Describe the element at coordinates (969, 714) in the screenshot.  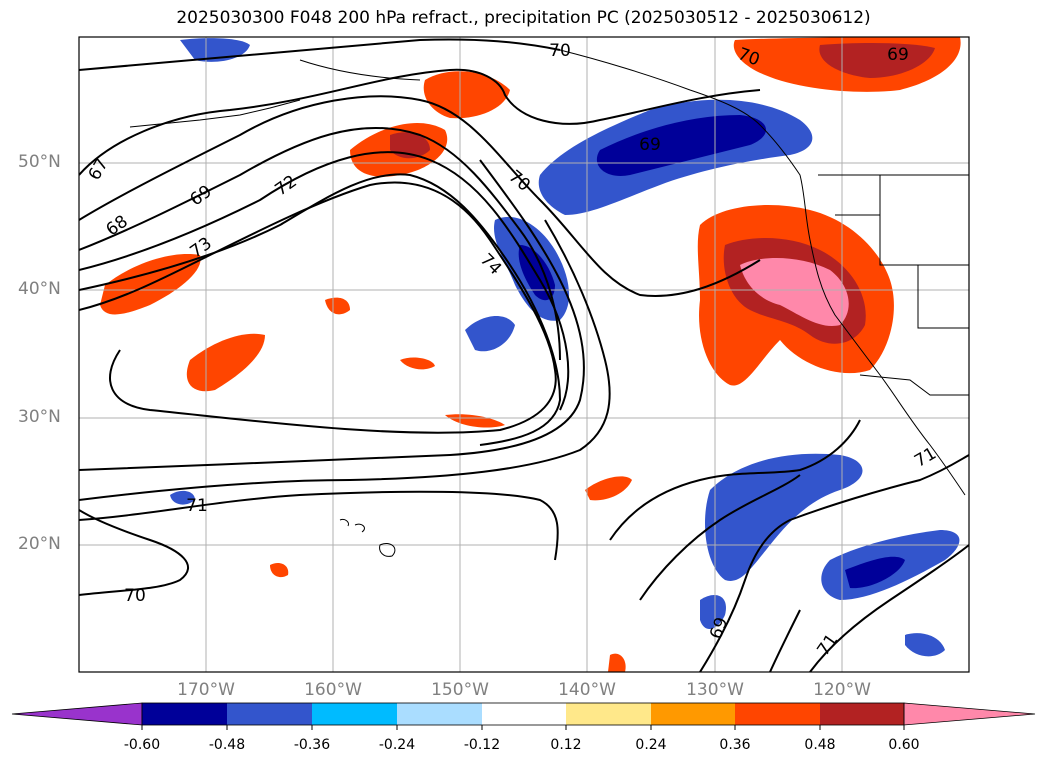
I see `colorbar-extend-right` at that location.